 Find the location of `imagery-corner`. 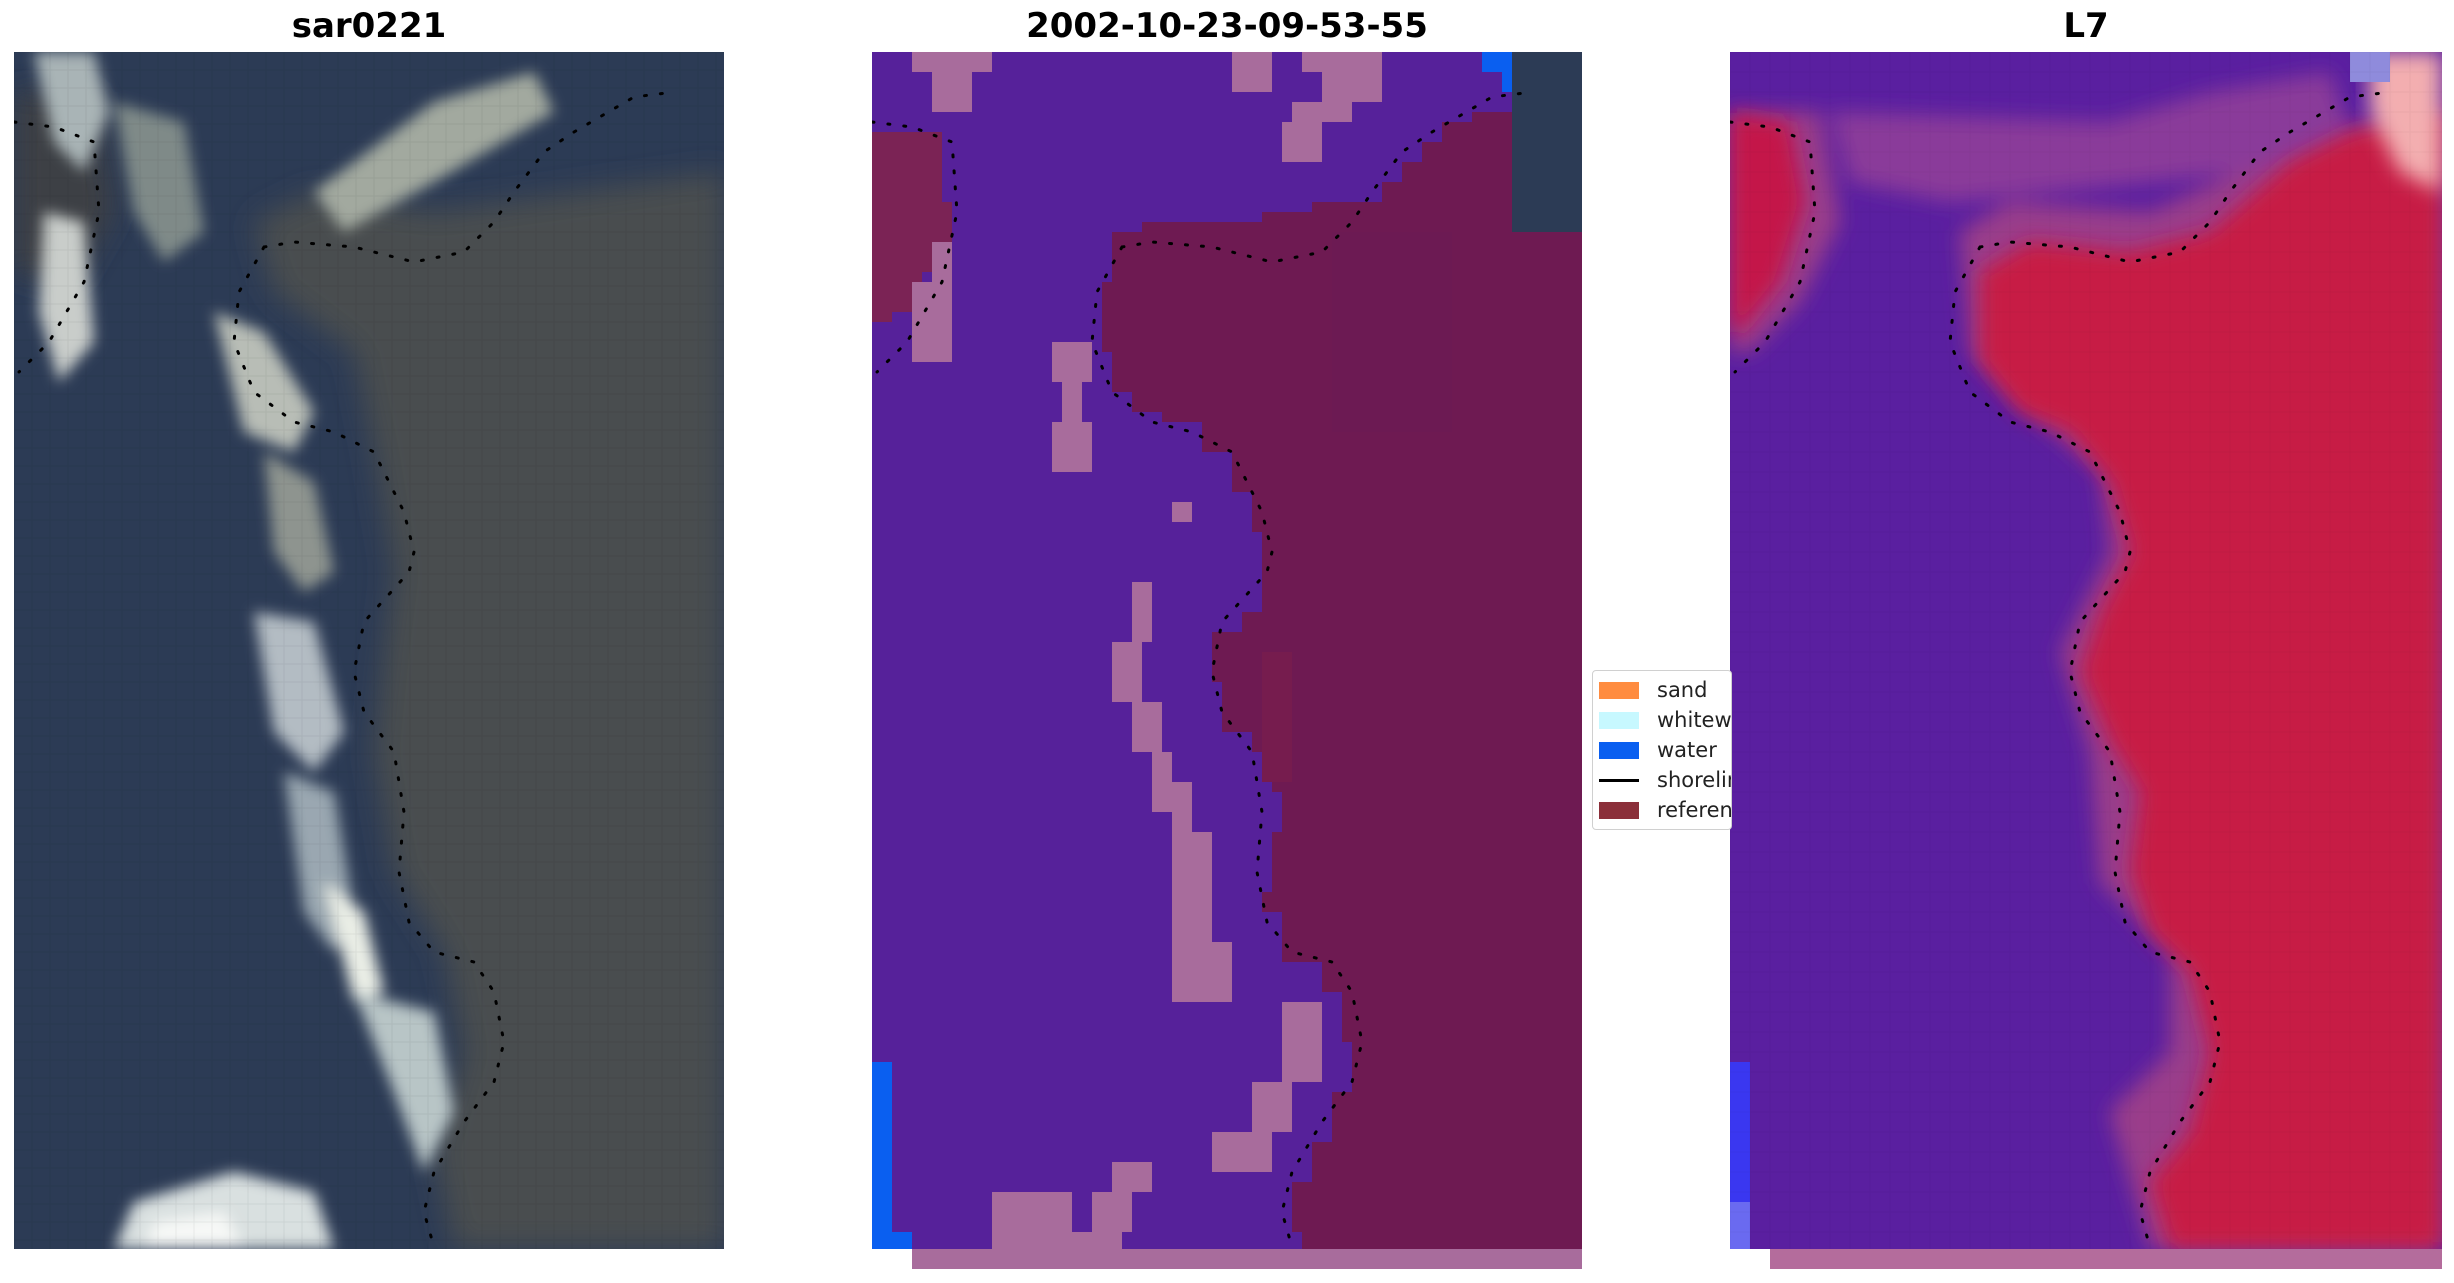

imagery-corner is located at coordinates (1547, 142).